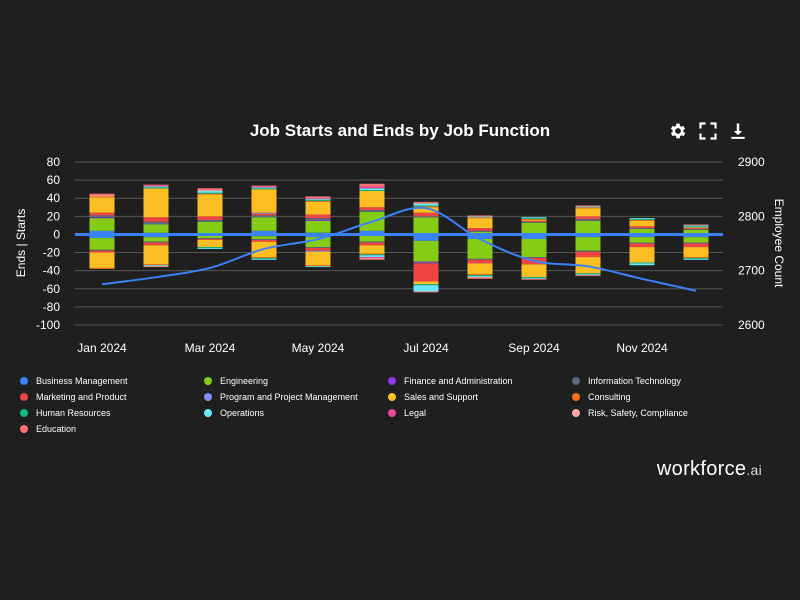 Image resolution: width=800 pixels, height=600 pixels. Describe the element at coordinates (112, 428) in the screenshot. I see `legend-item: Education` at that location.